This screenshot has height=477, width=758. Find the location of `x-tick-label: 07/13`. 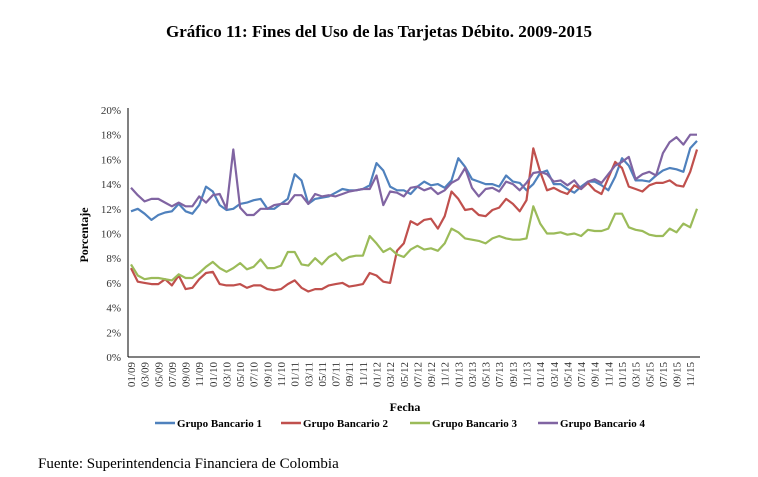

x-tick-label: 07/13 is located at coordinates (500, 375).